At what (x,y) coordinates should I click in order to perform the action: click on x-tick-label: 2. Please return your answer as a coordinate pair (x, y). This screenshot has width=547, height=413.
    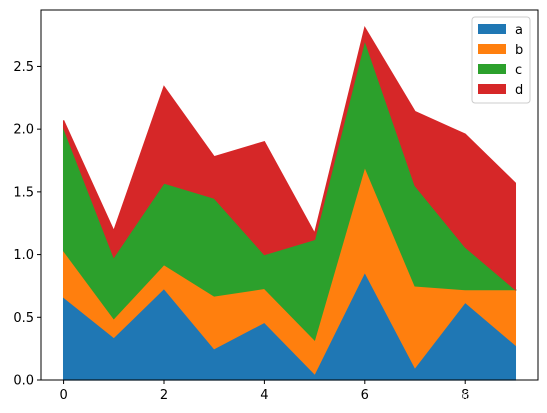
    Looking at the image, I should click on (164, 395).